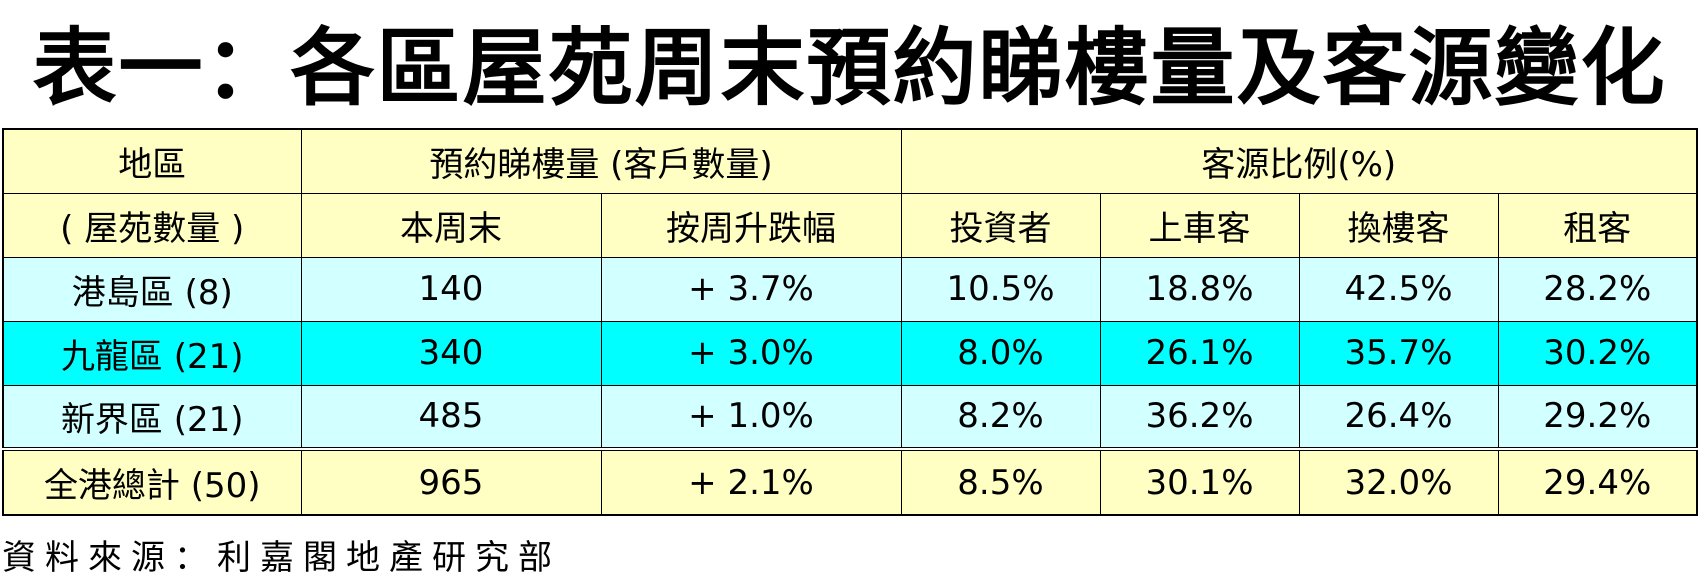 This screenshot has width=1699, height=587. What do you see at coordinates (451, 225) in the screenshot?
I see `header-this-weekend: 本周末` at bounding box center [451, 225].